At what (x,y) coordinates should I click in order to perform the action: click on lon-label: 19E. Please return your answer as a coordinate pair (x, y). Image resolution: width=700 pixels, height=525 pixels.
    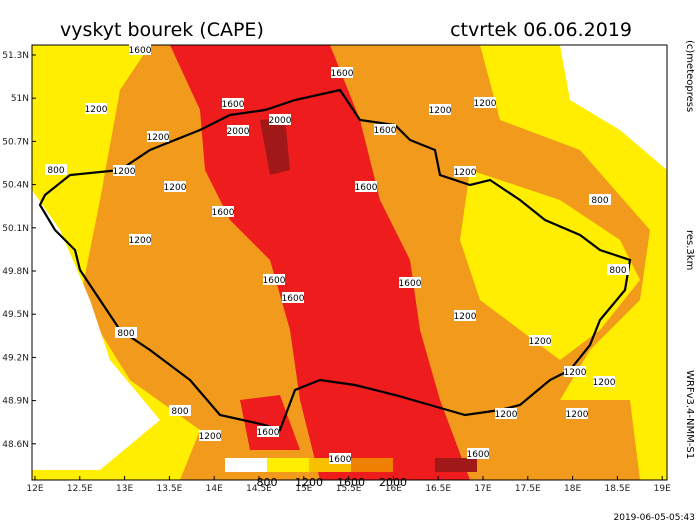
    Looking at the image, I should click on (662, 489).